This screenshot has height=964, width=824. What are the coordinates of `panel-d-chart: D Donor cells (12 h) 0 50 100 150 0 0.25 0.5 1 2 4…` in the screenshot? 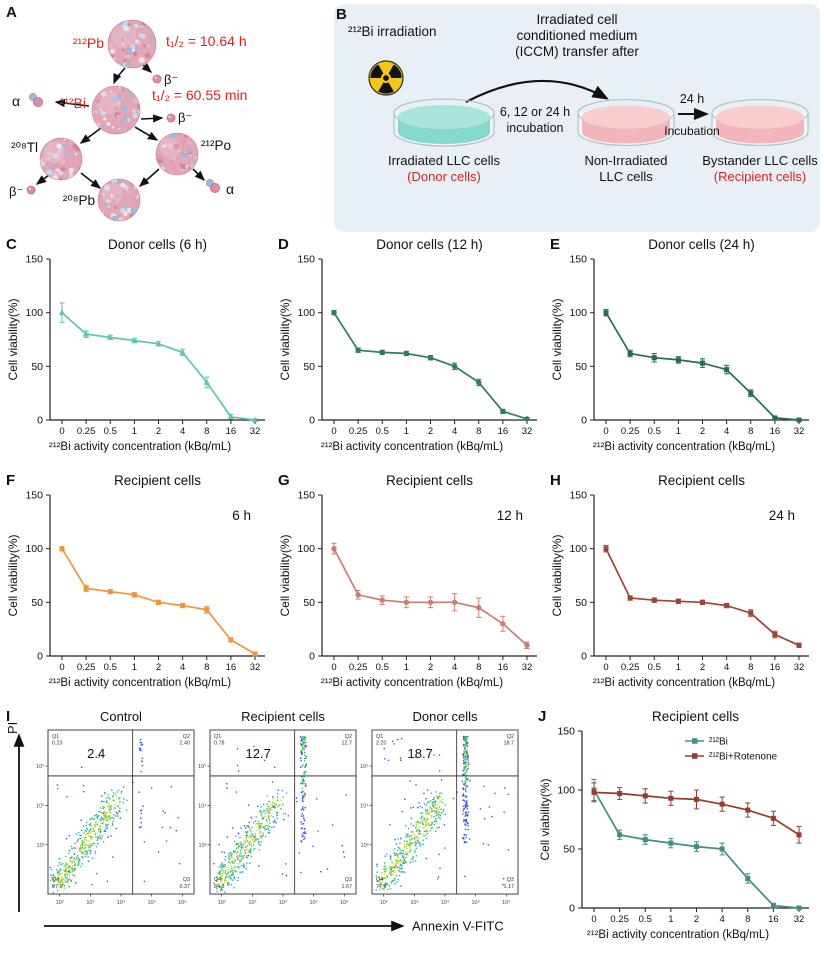 It's located at (412, 352).